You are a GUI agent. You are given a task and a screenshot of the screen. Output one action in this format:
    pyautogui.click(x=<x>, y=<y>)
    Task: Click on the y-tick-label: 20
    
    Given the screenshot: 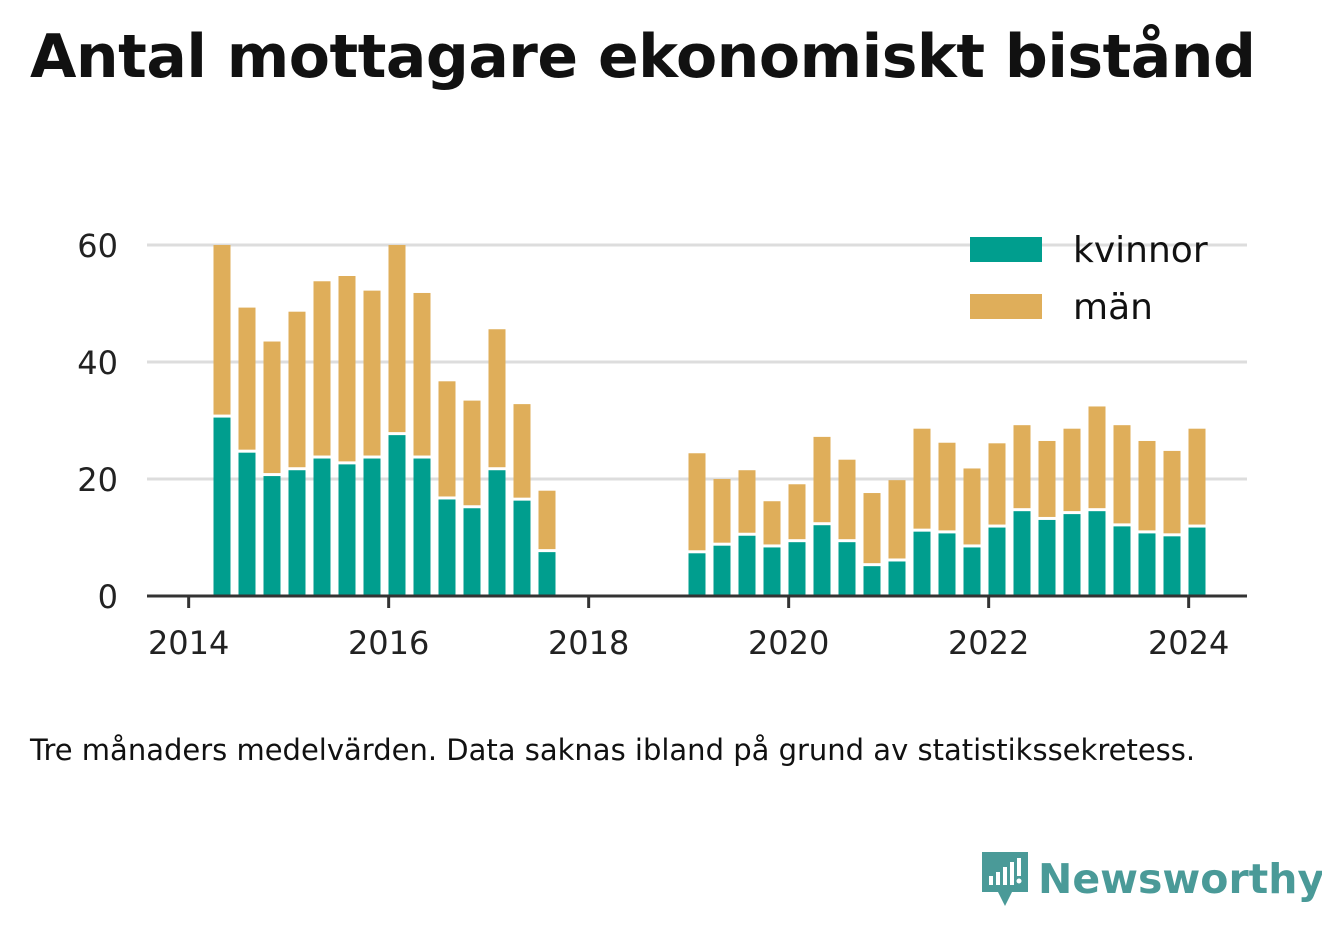 What is the action you would take?
    pyautogui.click(x=97, y=480)
    